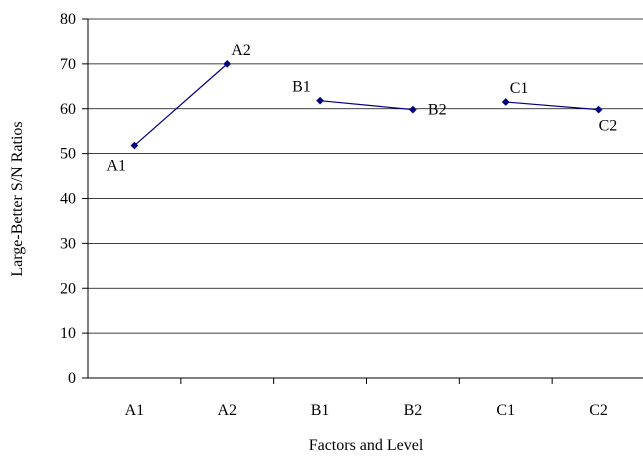  Describe the element at coordinates (135, 410) in the screenshot. I see `x-tick-label: A1` at that location.